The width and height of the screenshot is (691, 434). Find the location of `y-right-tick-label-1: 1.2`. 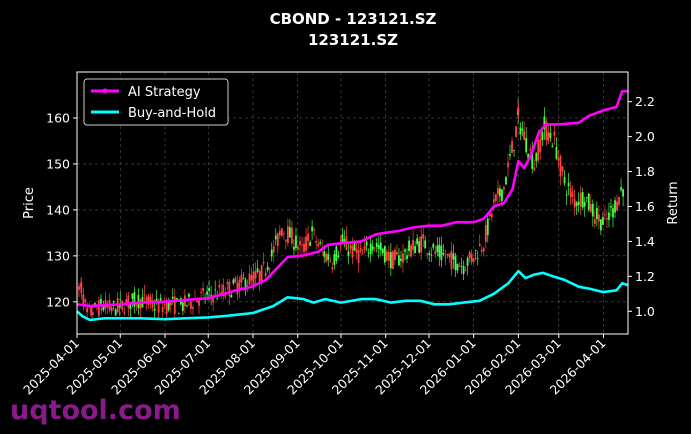

y-right-tick-label-1: 1.2 is located at coordinates (645, 276).